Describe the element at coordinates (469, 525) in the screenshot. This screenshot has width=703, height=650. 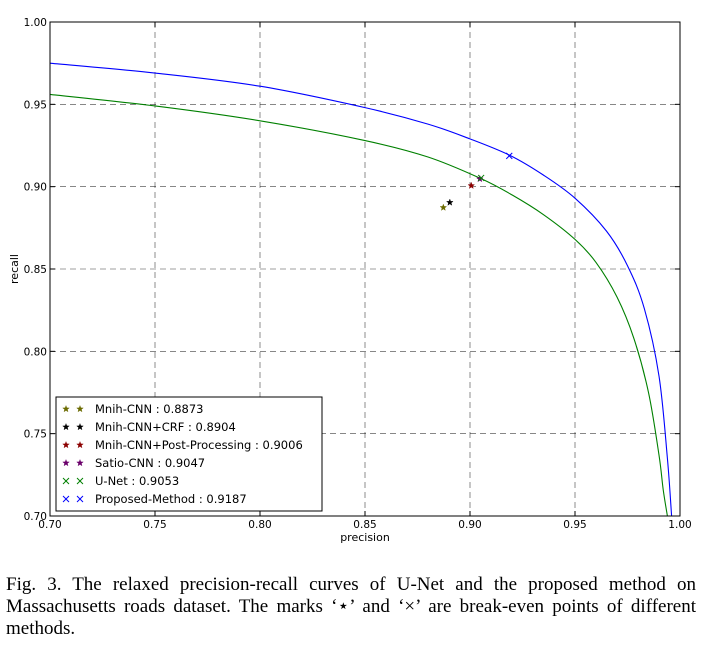
I see `x-tick-label: 0.90` at that location.